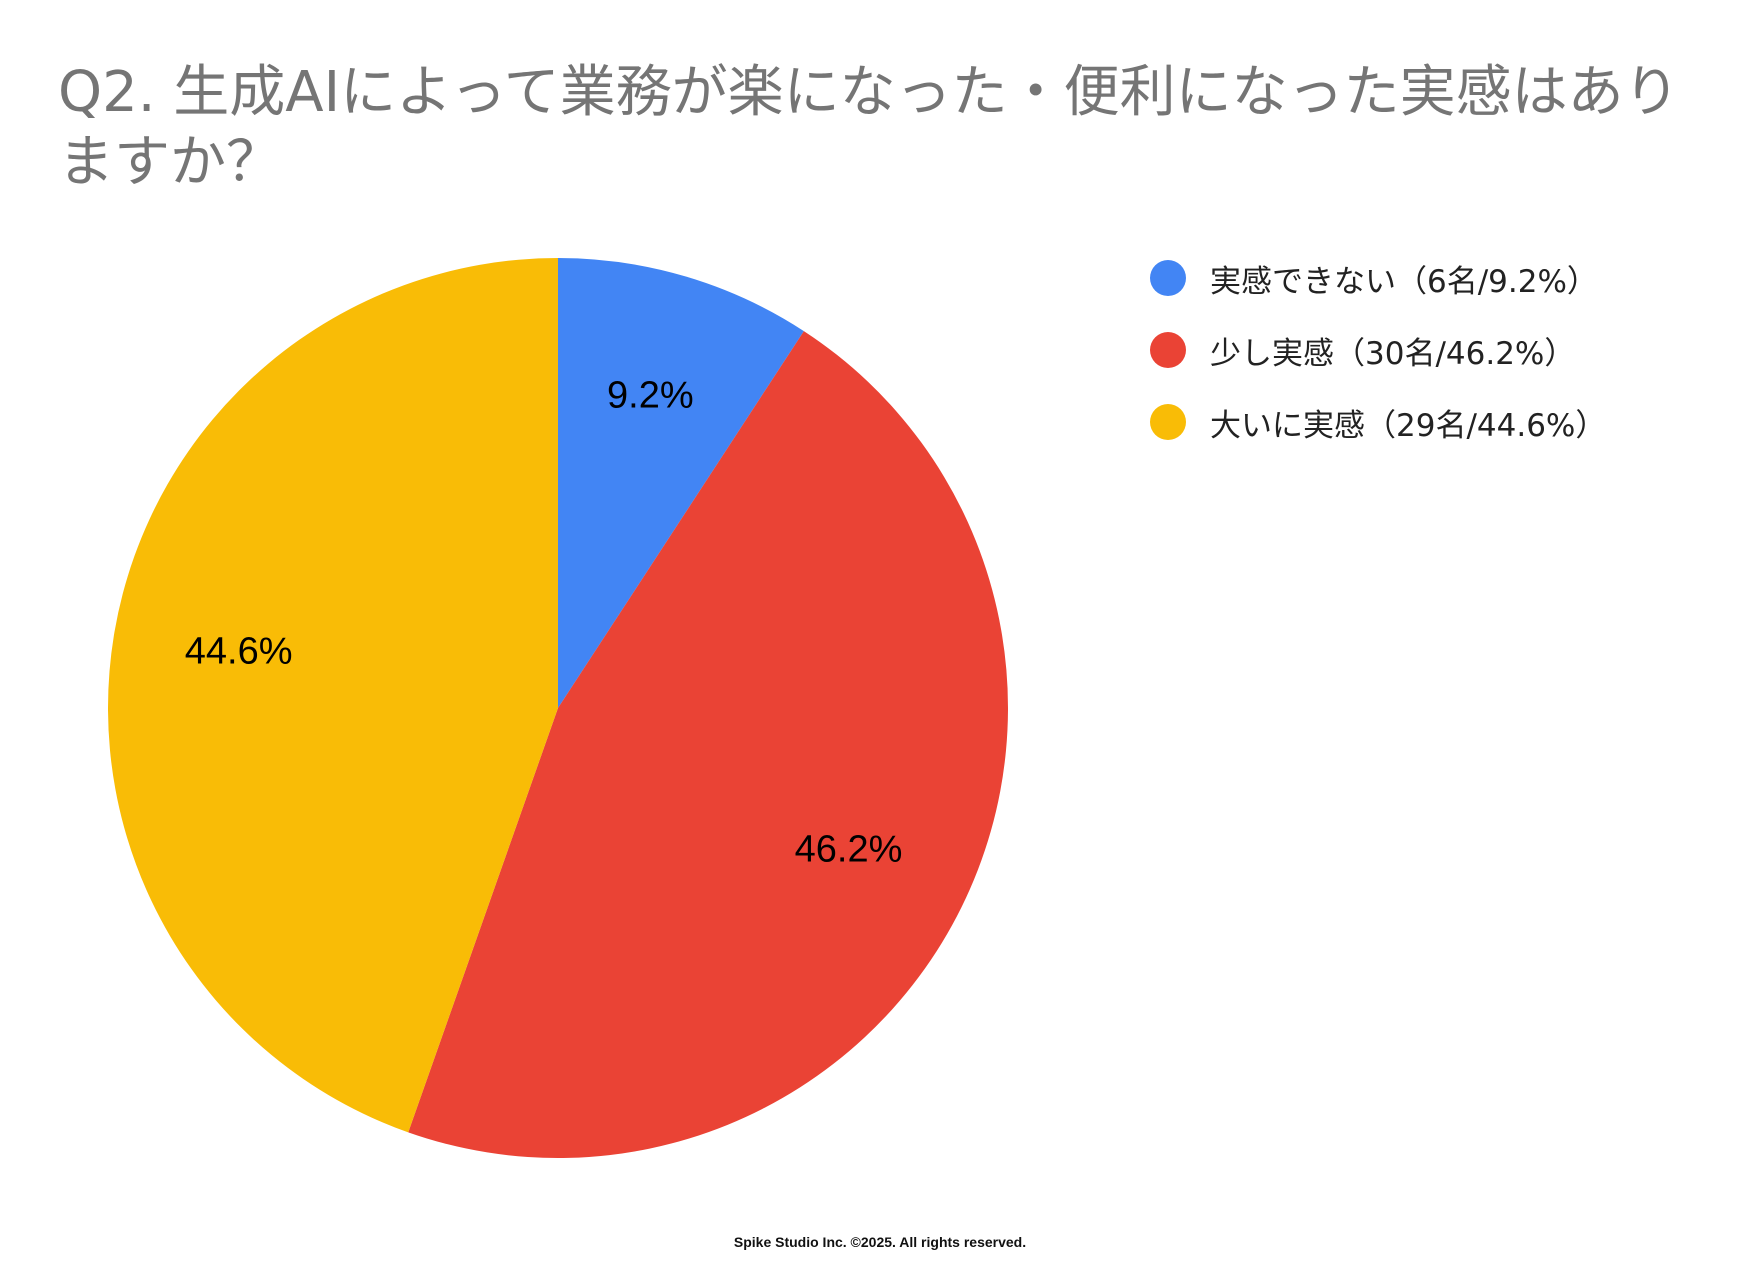 Image resolution: width=1760 pixels, height=1268 pixels. I want to click on slice-label-0: 9.2%, so click(650, 395).